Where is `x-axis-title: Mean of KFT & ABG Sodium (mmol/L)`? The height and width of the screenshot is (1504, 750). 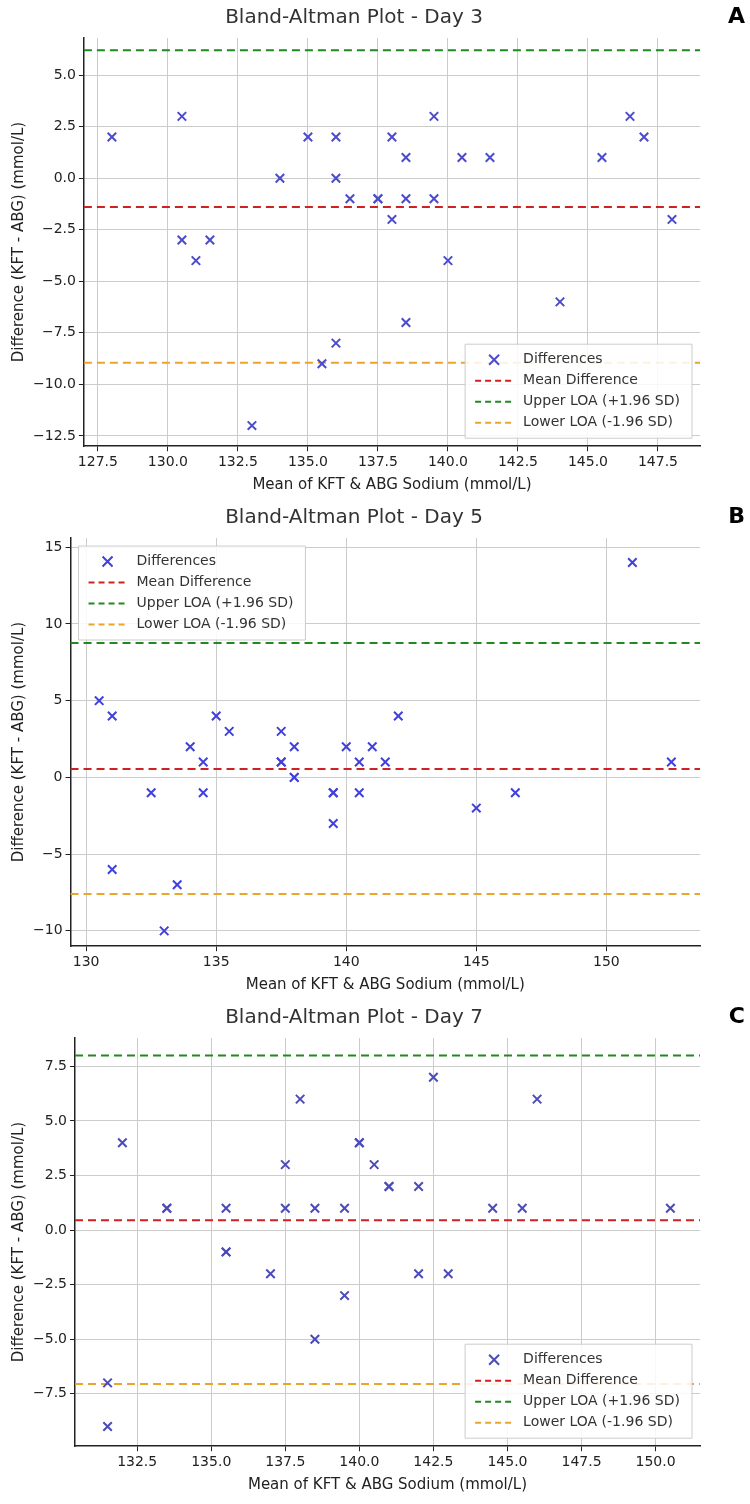 x-axis-title: Mean of KFT & ABG Sodium (mmol/L) is located at coordinates (387, 1483).